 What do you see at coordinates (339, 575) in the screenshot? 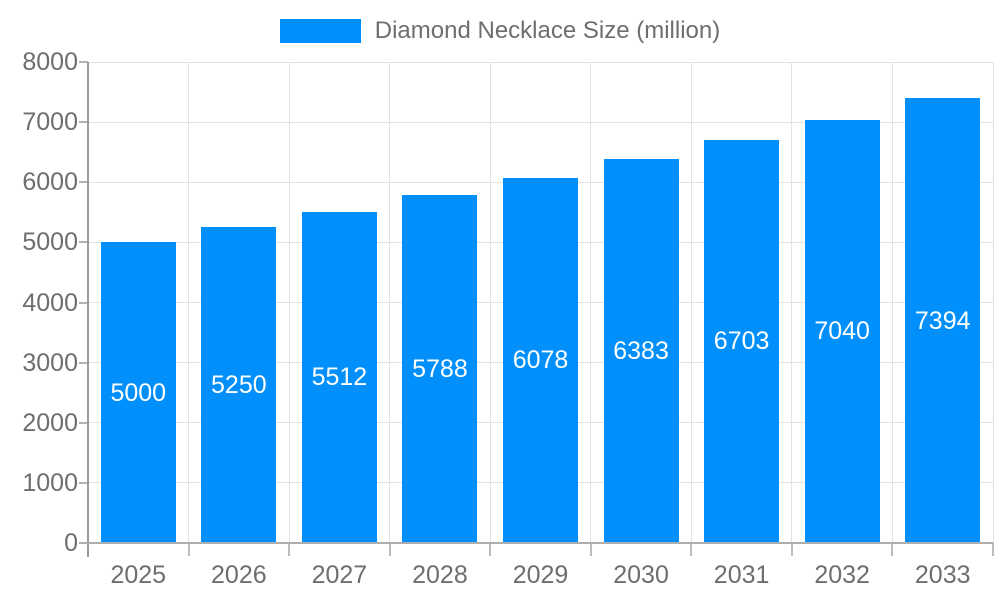
I see `x-axis-label: 2027` at bounding box center [339, 575].